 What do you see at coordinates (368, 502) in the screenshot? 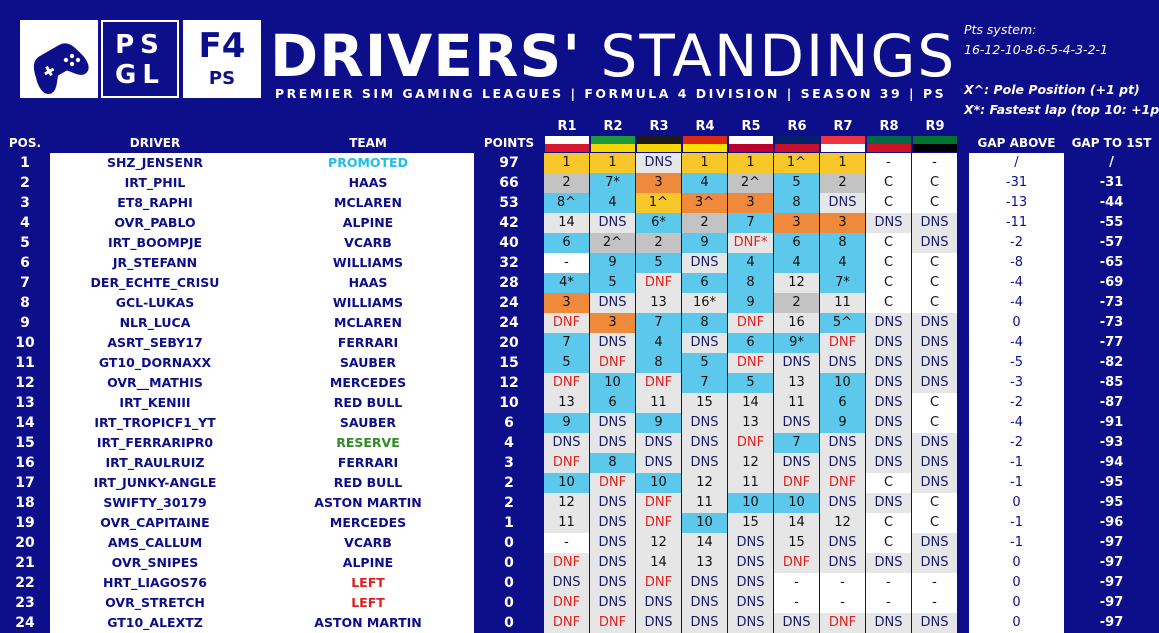
I see `row-team: ASTON MARTIN` at bounding box center [368, 502].